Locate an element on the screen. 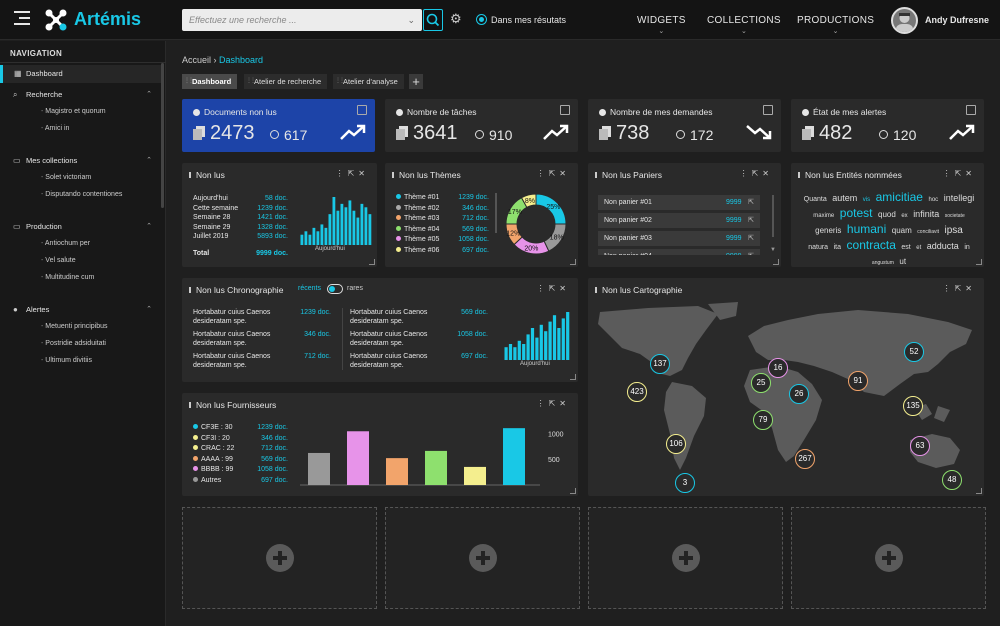  word-cloud-term: vis is located at coordinates (866, 200).